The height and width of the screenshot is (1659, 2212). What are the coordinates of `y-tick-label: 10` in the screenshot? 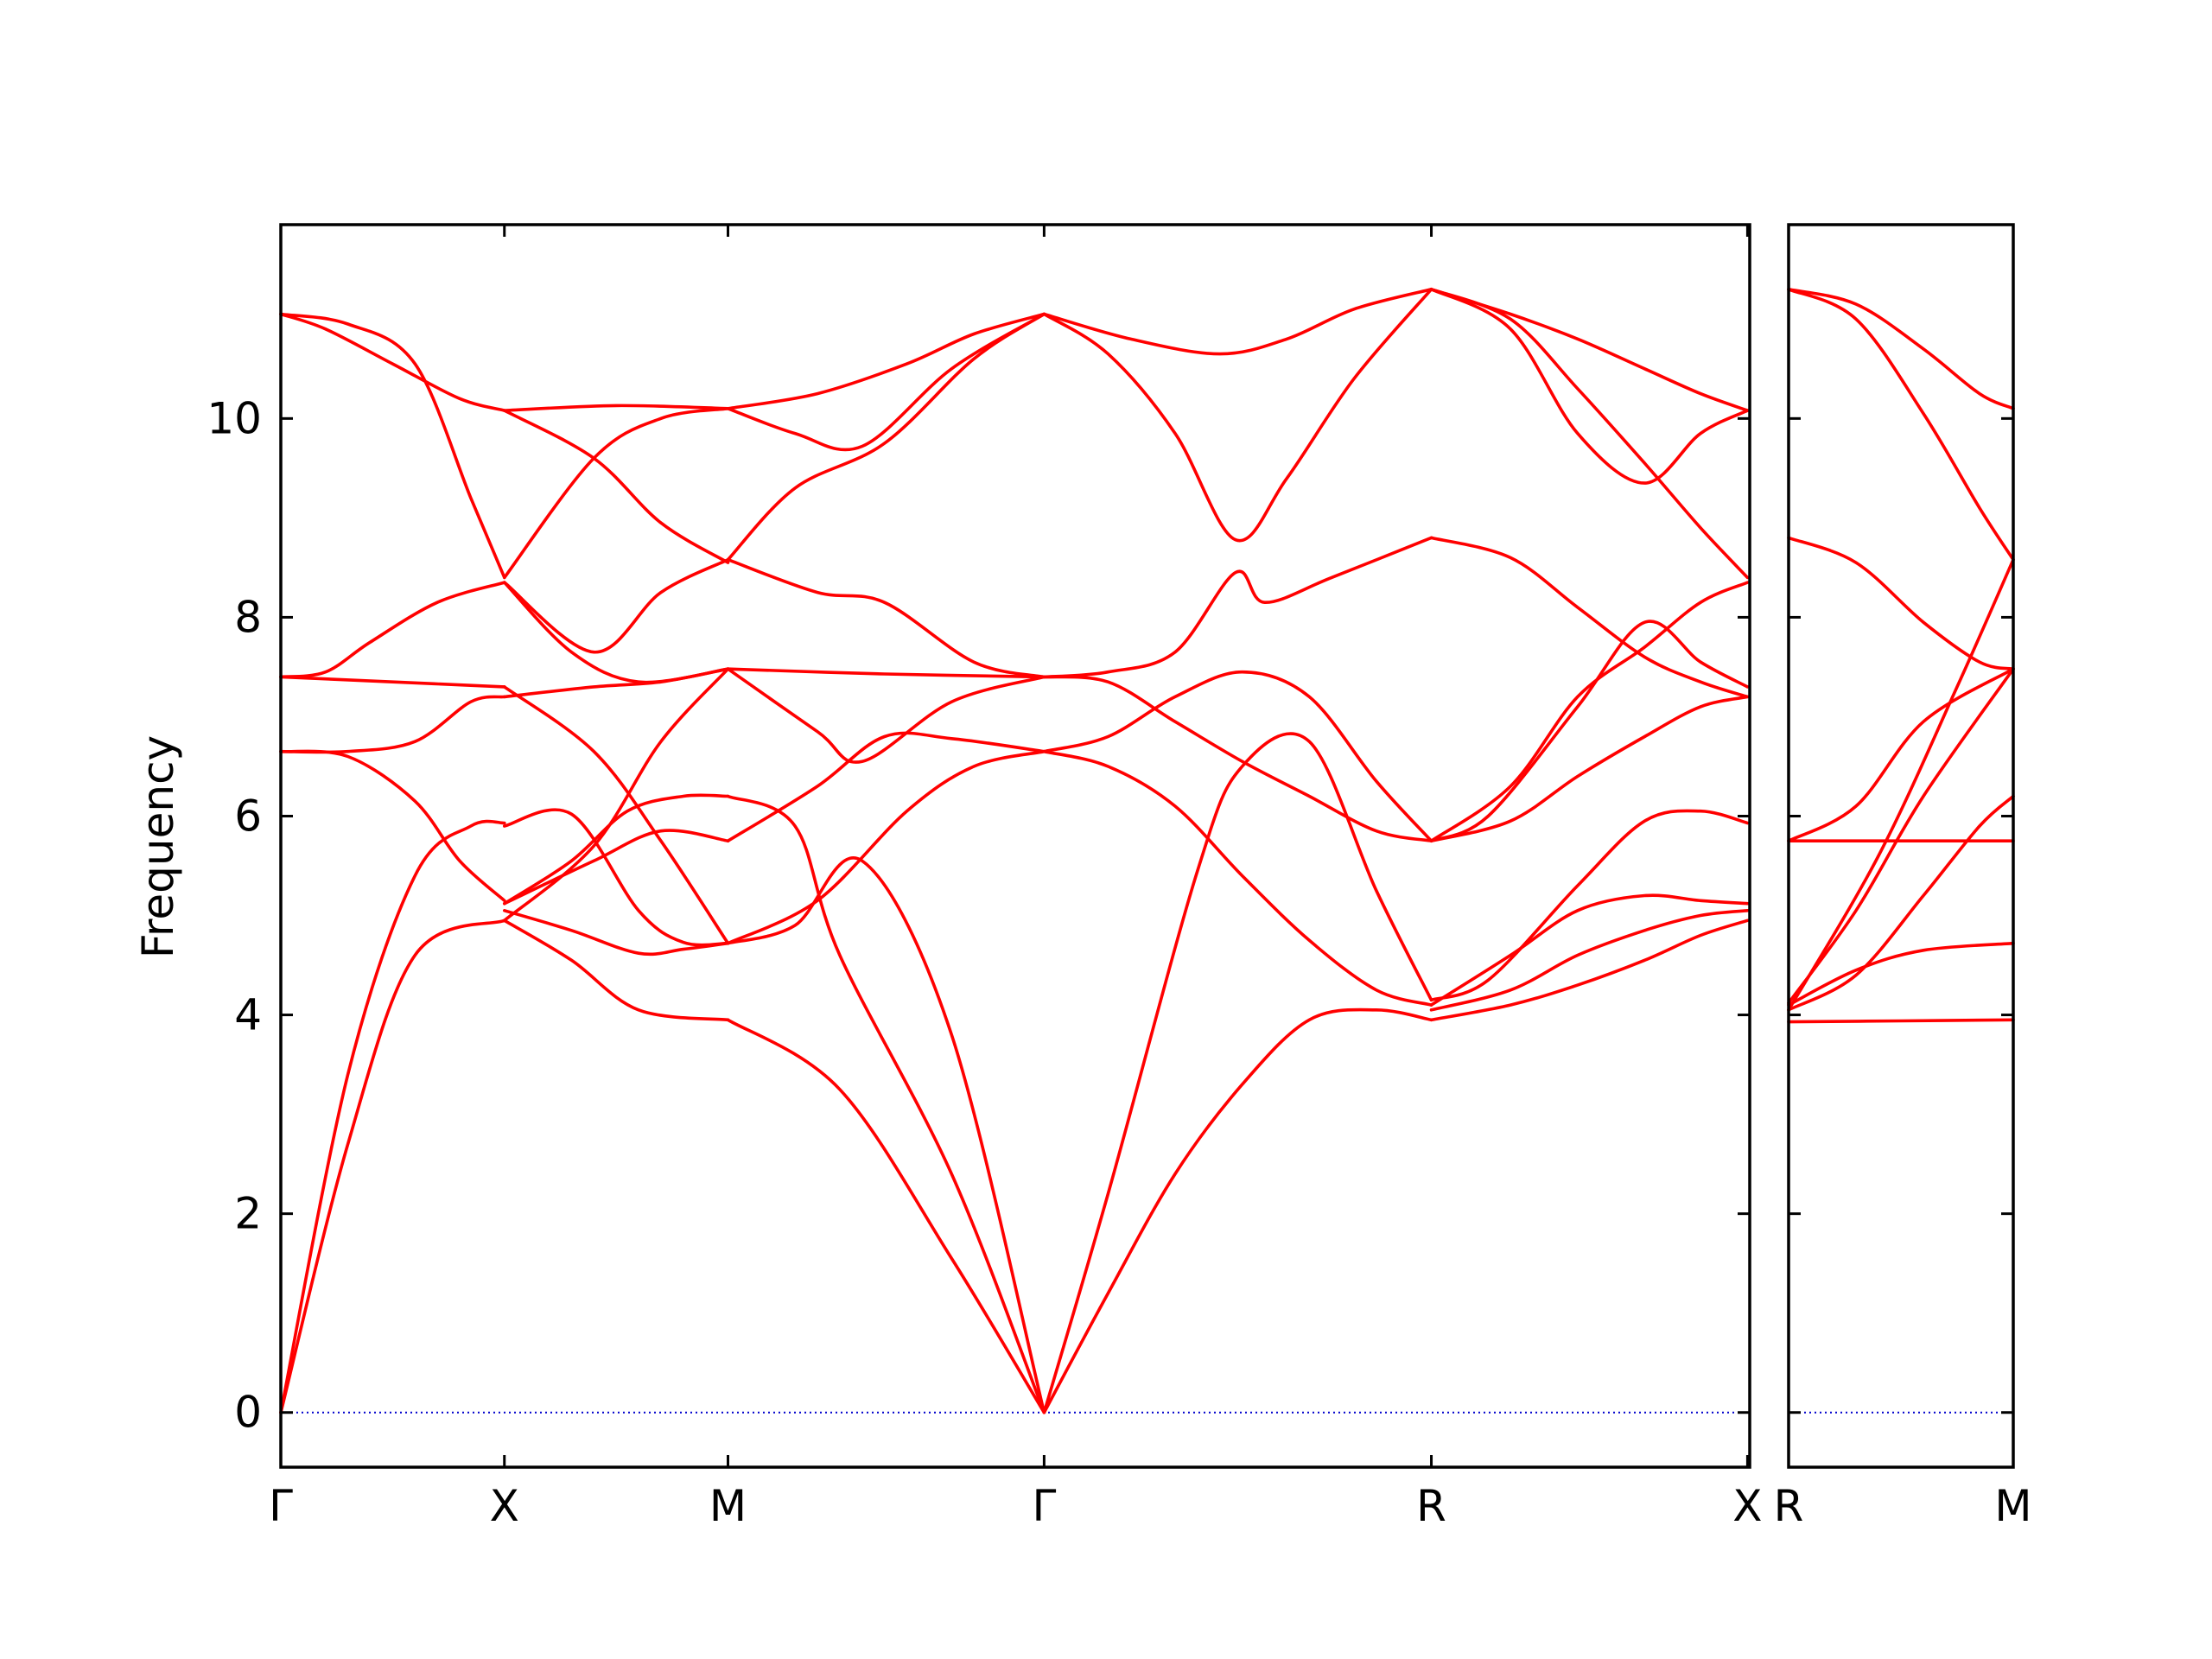 It's located at (234, 418).